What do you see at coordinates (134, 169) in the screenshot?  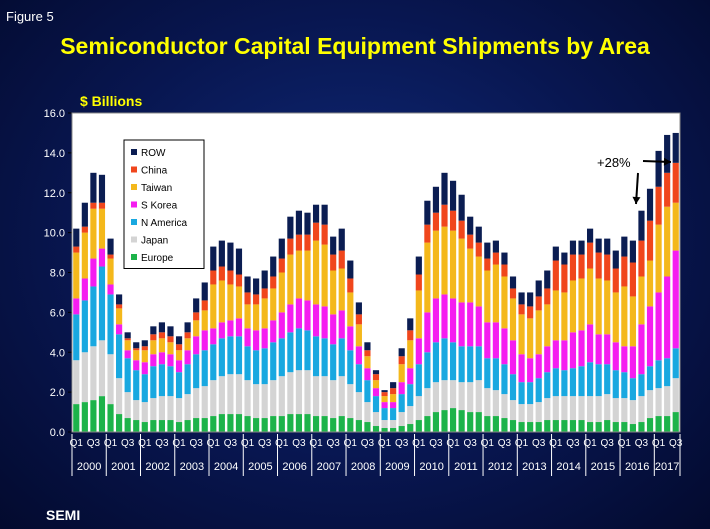 I see `legend-swatch-china` at bounding box center [134, 169].